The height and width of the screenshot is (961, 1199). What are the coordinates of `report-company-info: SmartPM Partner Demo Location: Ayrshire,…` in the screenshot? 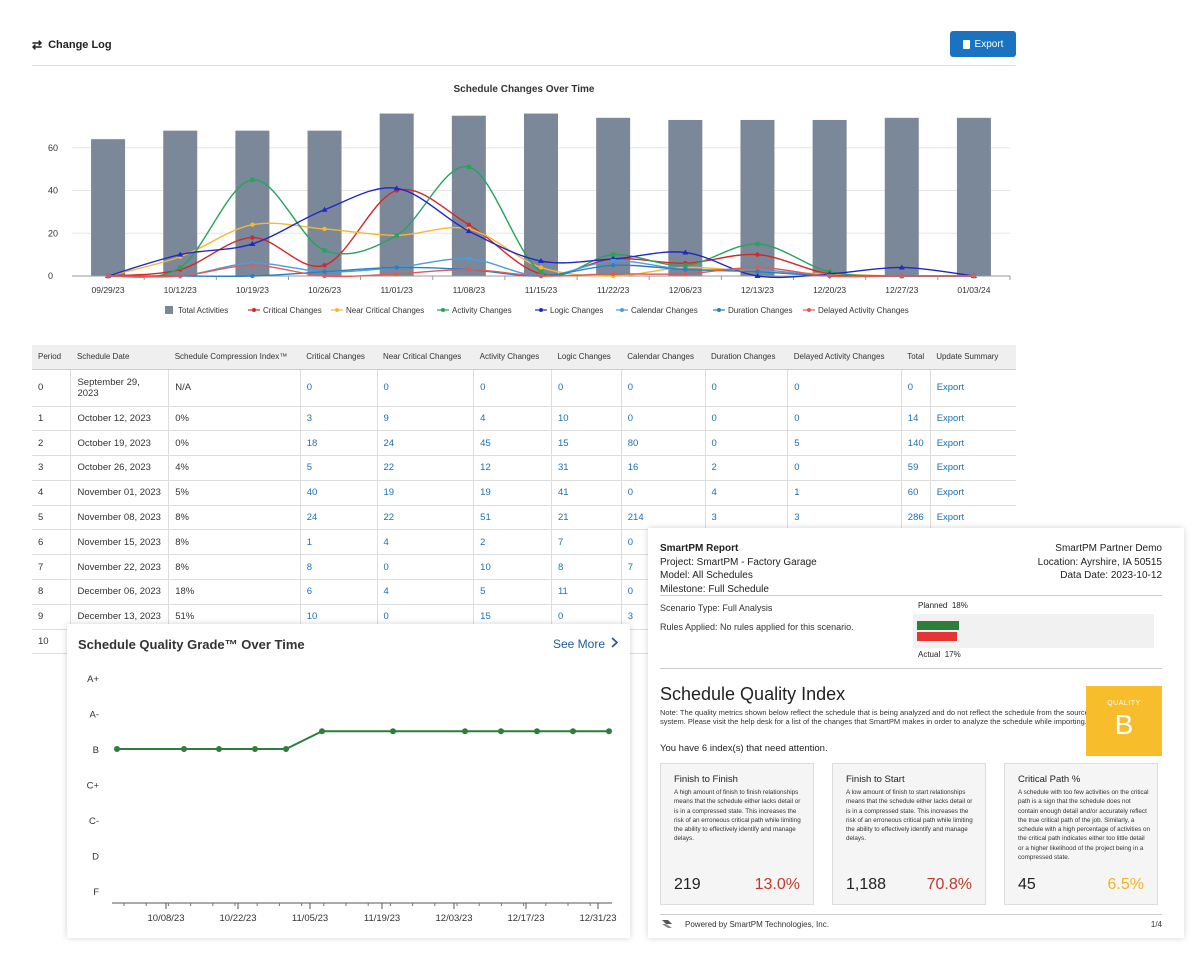 It's located at (1100, 562).